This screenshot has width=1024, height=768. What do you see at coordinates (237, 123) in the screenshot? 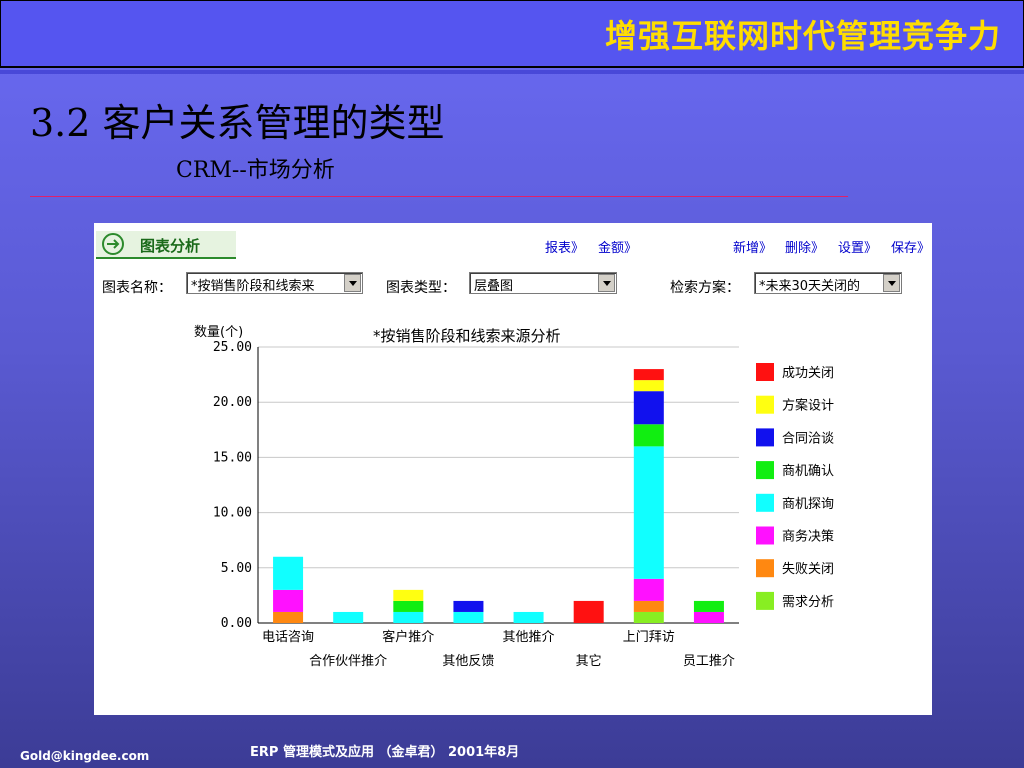
I see `slide-title: 3.2 客户关系管理的类型` at bounding box center [237, 123].